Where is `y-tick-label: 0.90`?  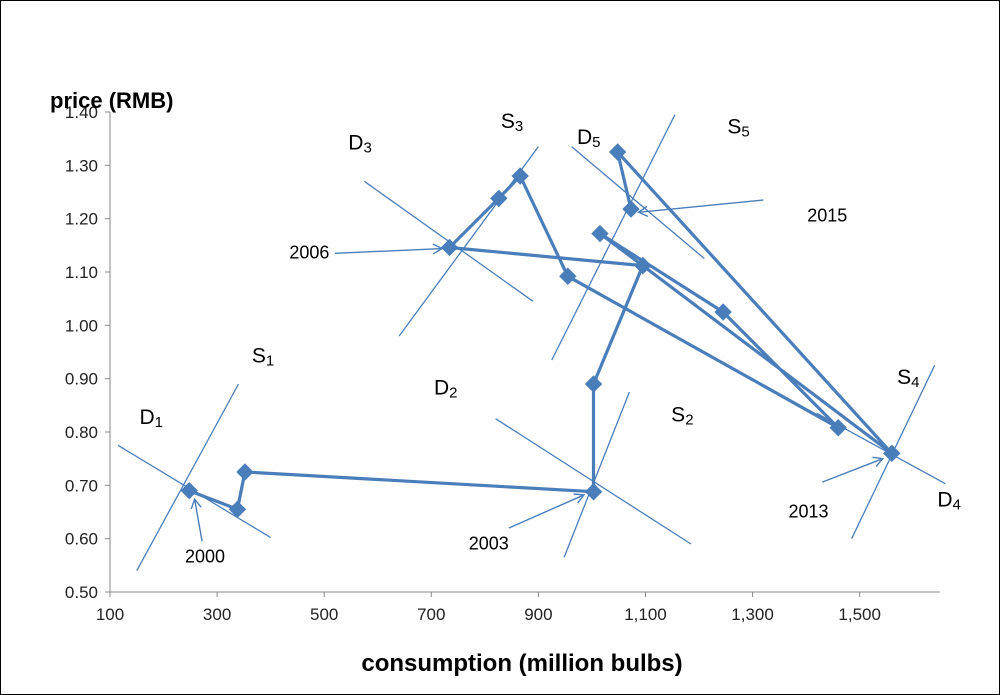
y-tick-label: 0.90 is located at coordinates (81, 379).